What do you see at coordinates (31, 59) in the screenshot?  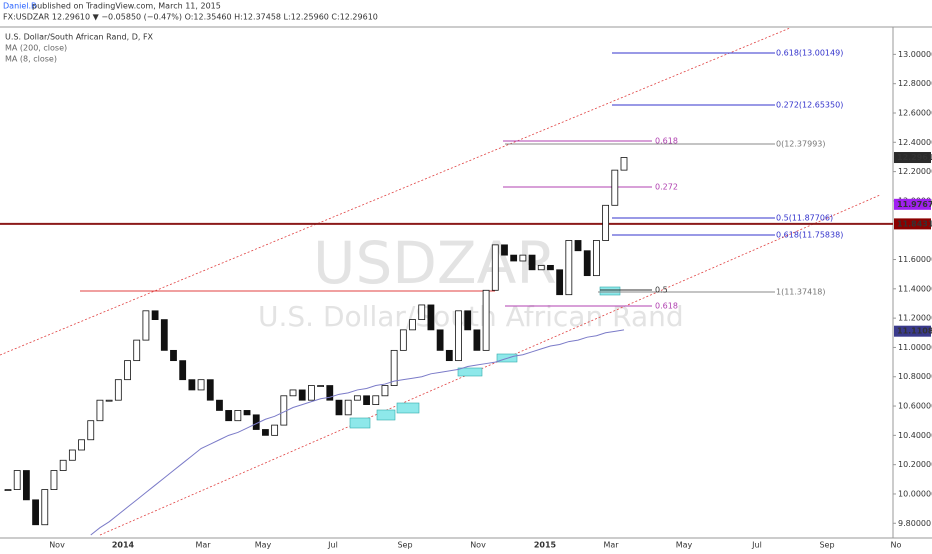 I see `legend-ma8: MA (8, close)` at bounding box center [31, 59].